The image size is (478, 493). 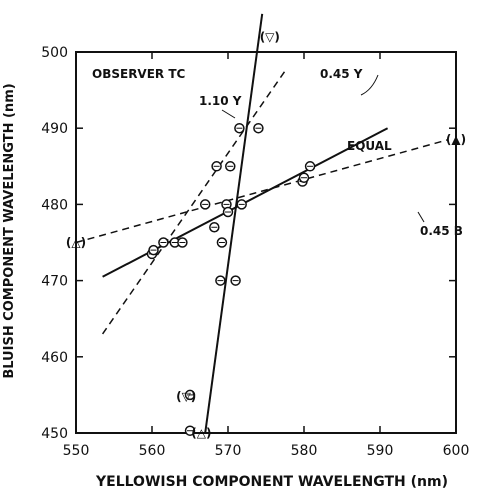 I want to click on y-tick-label: 480, so click(x=54, y=205).